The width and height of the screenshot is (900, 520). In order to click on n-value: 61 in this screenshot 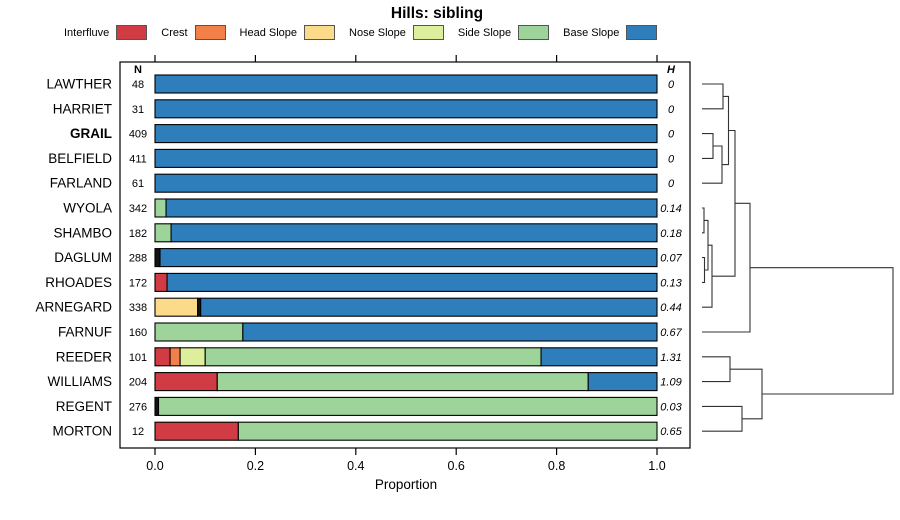, I will do `click(138, 184)`.